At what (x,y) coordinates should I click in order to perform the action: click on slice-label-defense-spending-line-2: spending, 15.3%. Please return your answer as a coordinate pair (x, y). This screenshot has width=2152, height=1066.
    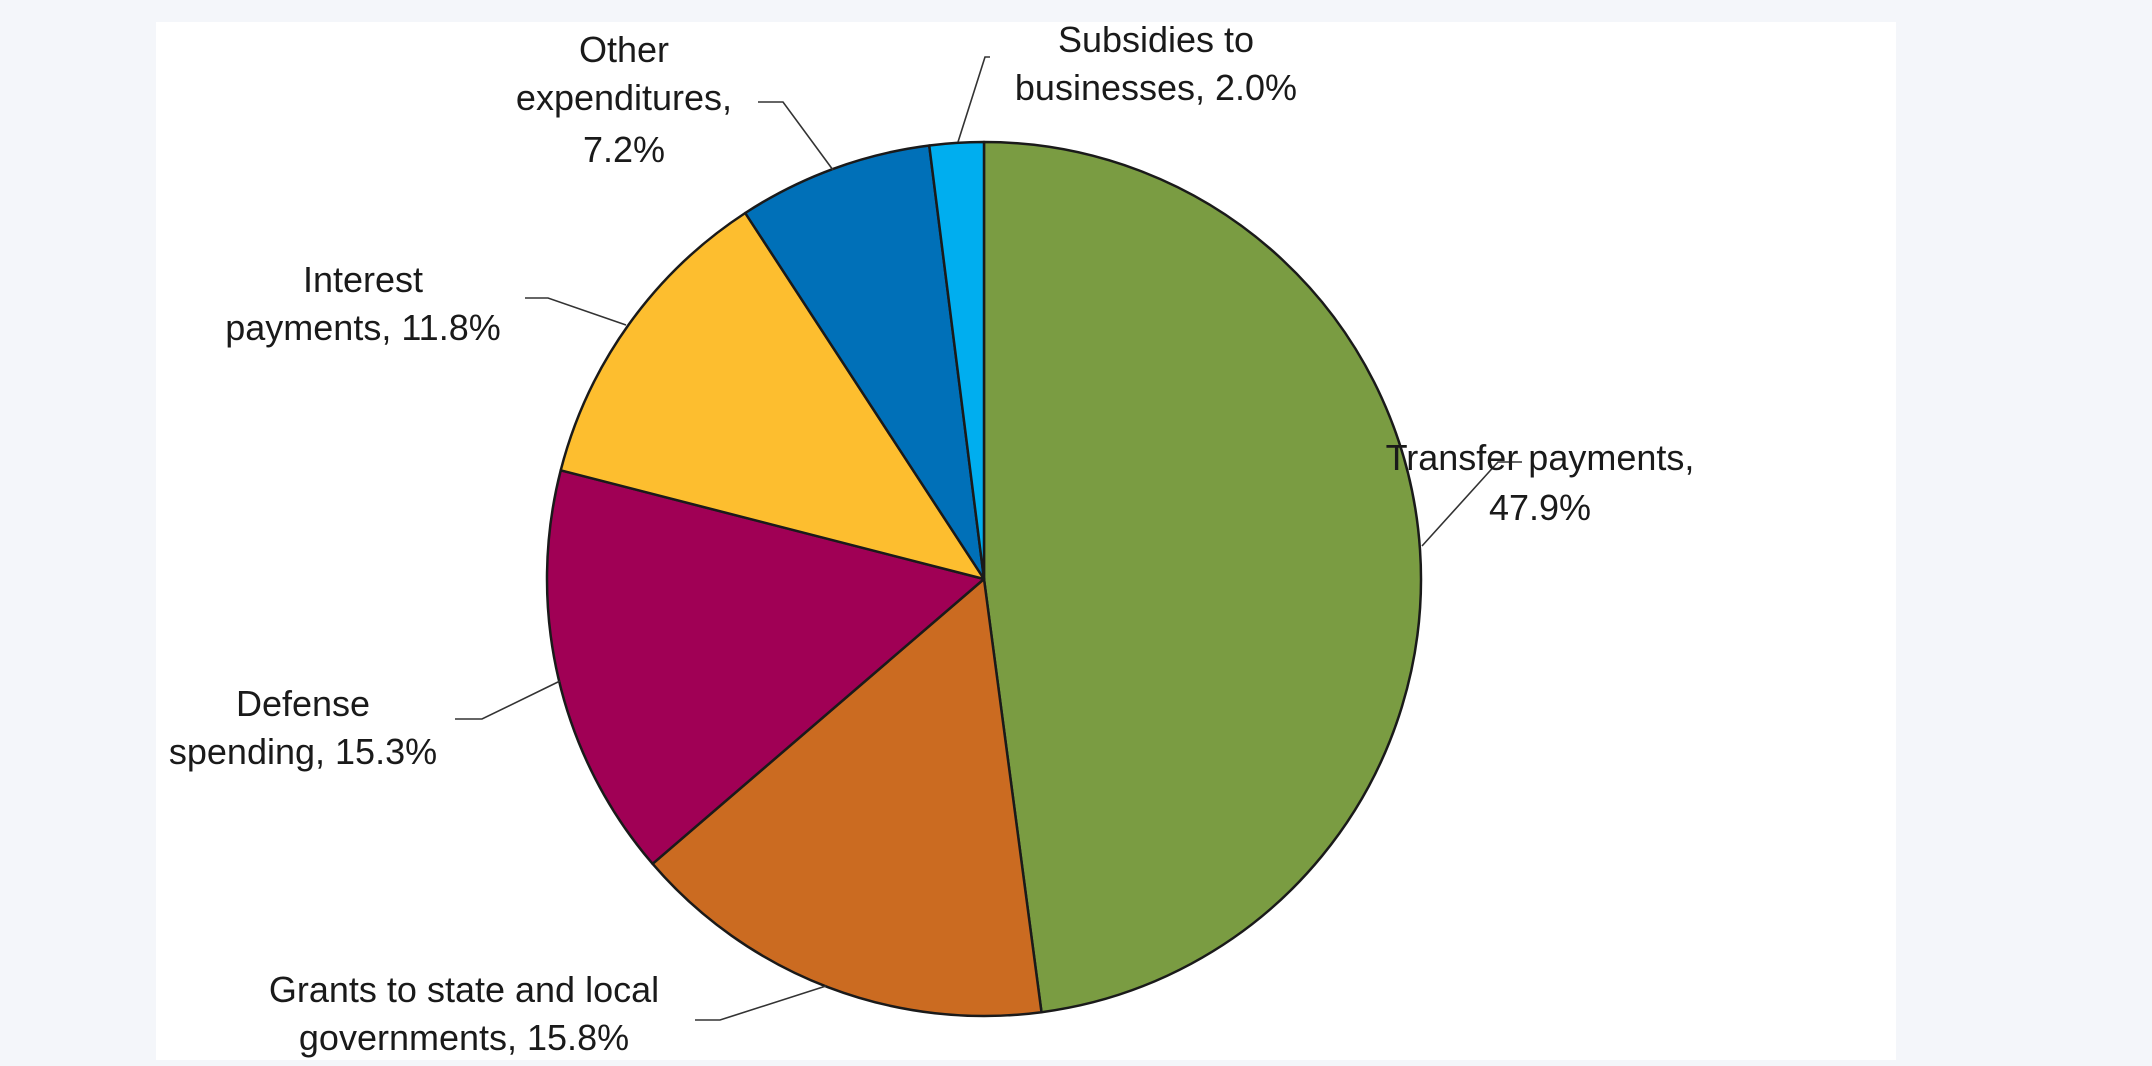
    Looking at the image, I should click on (303, 751).